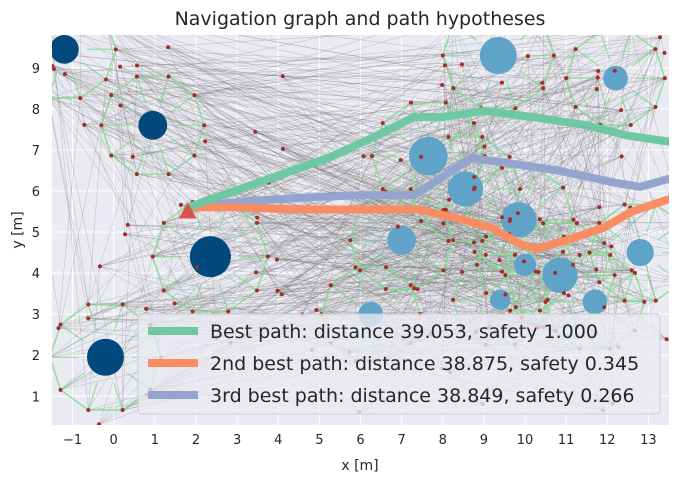 The width and height of the screenshot is (677, 483). Describe the element at coordinates (359, 466) in the screenshot. I see `x-axis-label: x [m]` at that location.